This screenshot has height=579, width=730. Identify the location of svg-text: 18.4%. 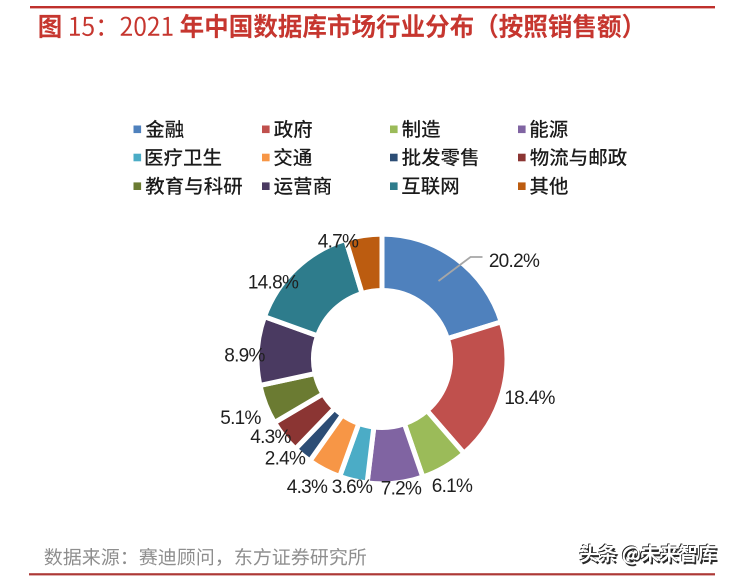
(529, 398).